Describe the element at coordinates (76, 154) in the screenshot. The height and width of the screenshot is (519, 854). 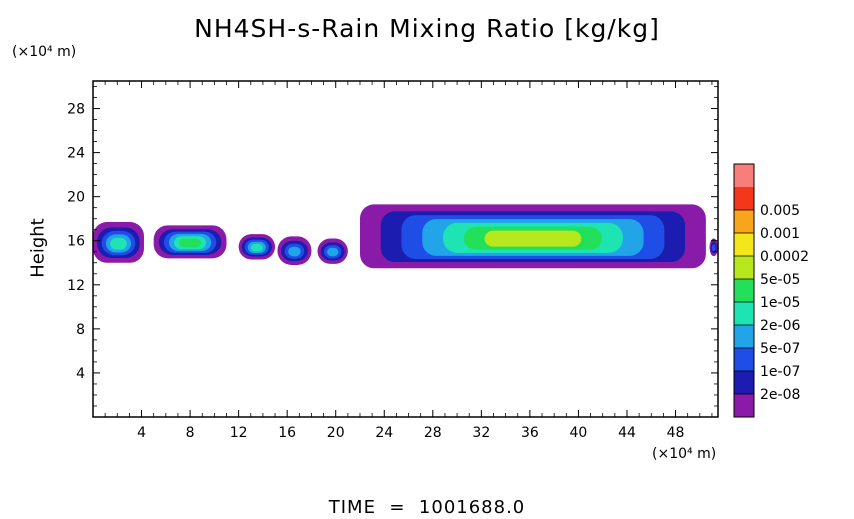
I see `y-tick-label: 24` at that location.